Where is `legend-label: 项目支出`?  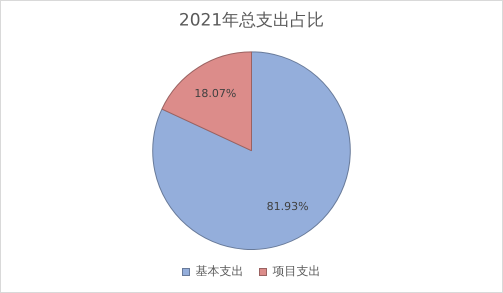
legend-label: 项目支出 is located at coordinates (296, 271).